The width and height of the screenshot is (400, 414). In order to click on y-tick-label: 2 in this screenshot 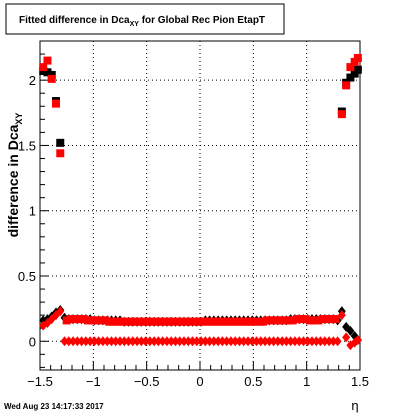, I will do `click(32, 80)`.